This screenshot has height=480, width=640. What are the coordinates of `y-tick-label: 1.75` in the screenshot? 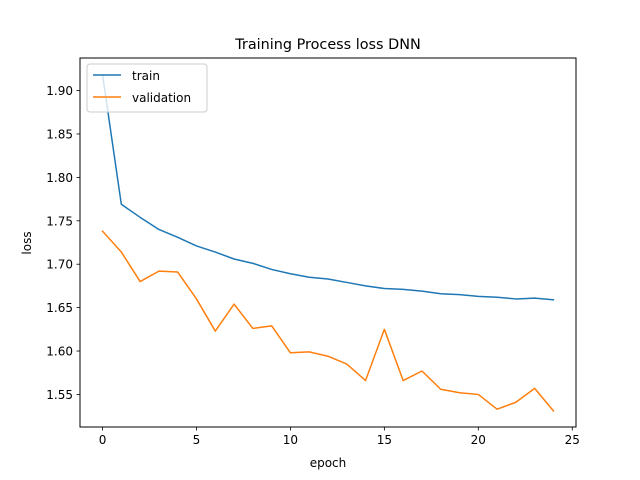 It's located at (59, 221).